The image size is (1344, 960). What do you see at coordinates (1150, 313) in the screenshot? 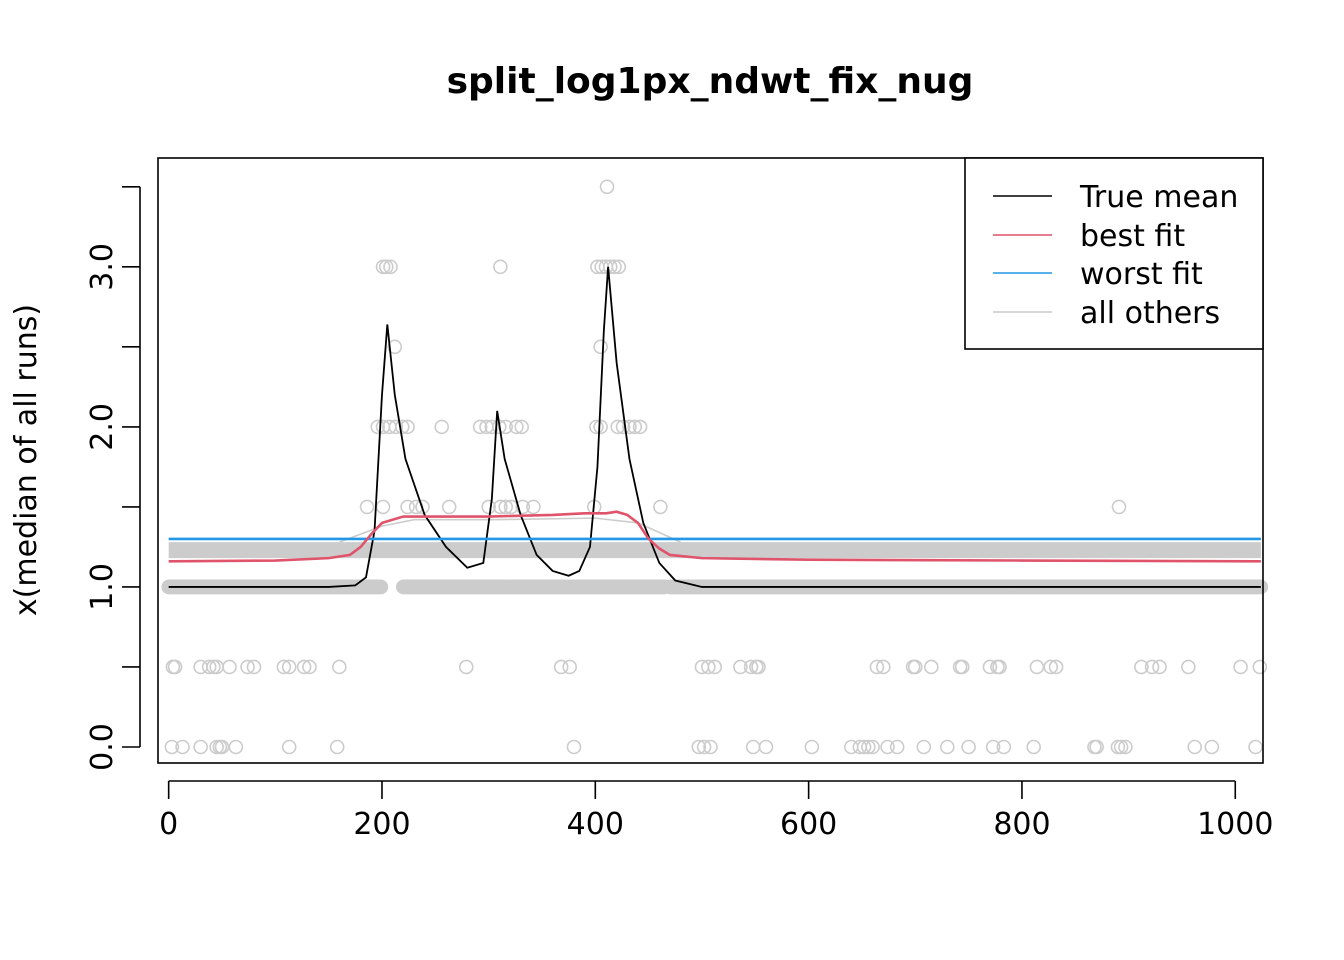
I see `legend-label-all-others: all others` at bounding box center [1150, 313].